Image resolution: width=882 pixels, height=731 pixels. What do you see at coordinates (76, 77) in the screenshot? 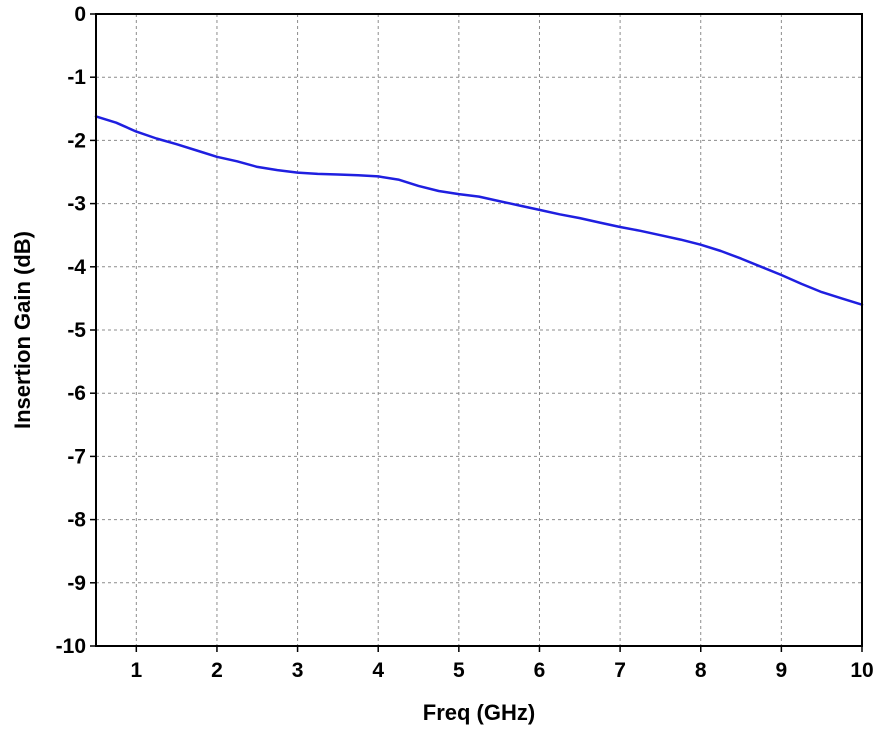
I see `y-tick-label: -1` at bounding box center [76, 77].